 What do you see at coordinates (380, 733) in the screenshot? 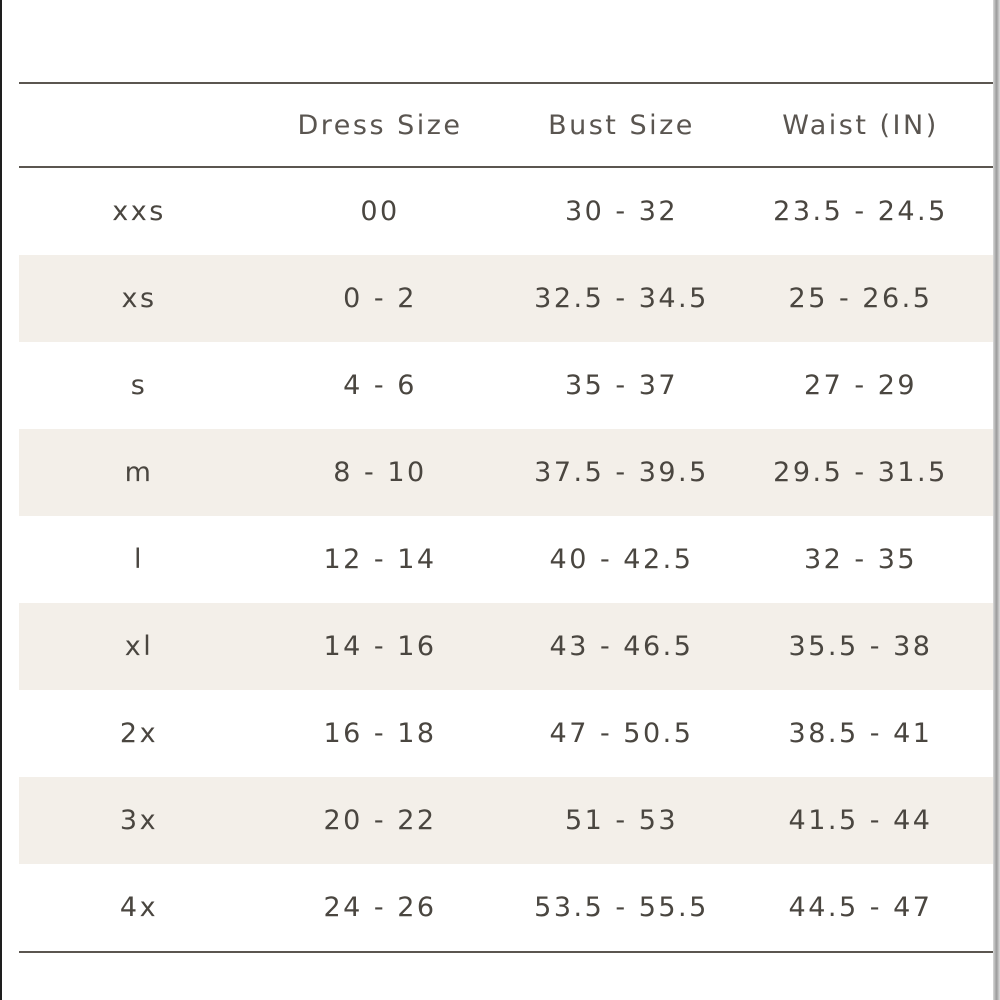
I see `dress-size-cell: 16 - 18` at bounding box center [380, 733].